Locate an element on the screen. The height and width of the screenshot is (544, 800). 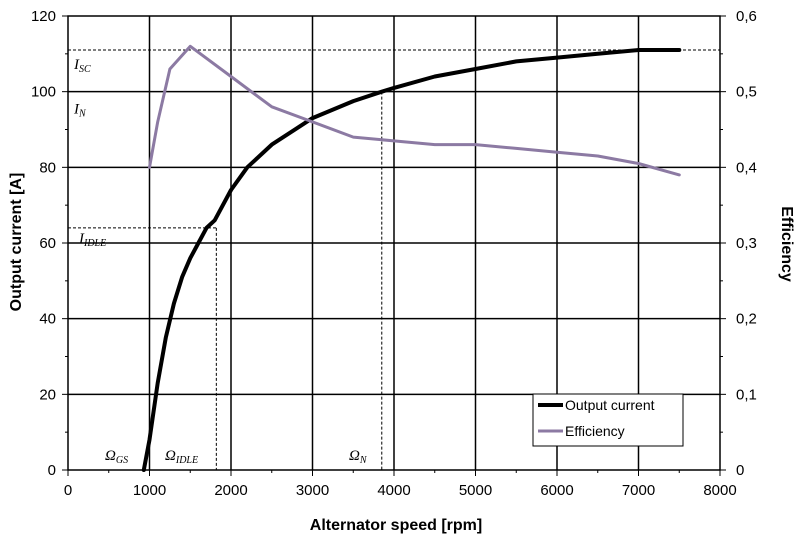
legend: Output current Efficiency is located at coordinates (608, 420).